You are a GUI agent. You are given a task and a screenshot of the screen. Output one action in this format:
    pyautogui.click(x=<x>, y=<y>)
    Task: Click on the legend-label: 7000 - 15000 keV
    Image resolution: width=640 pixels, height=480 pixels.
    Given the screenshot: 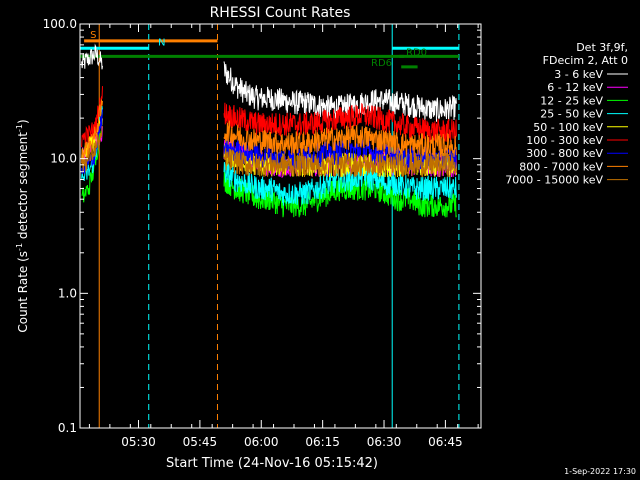 What is the action you would take?
    pyautogui.click(x=554, y=180)
    